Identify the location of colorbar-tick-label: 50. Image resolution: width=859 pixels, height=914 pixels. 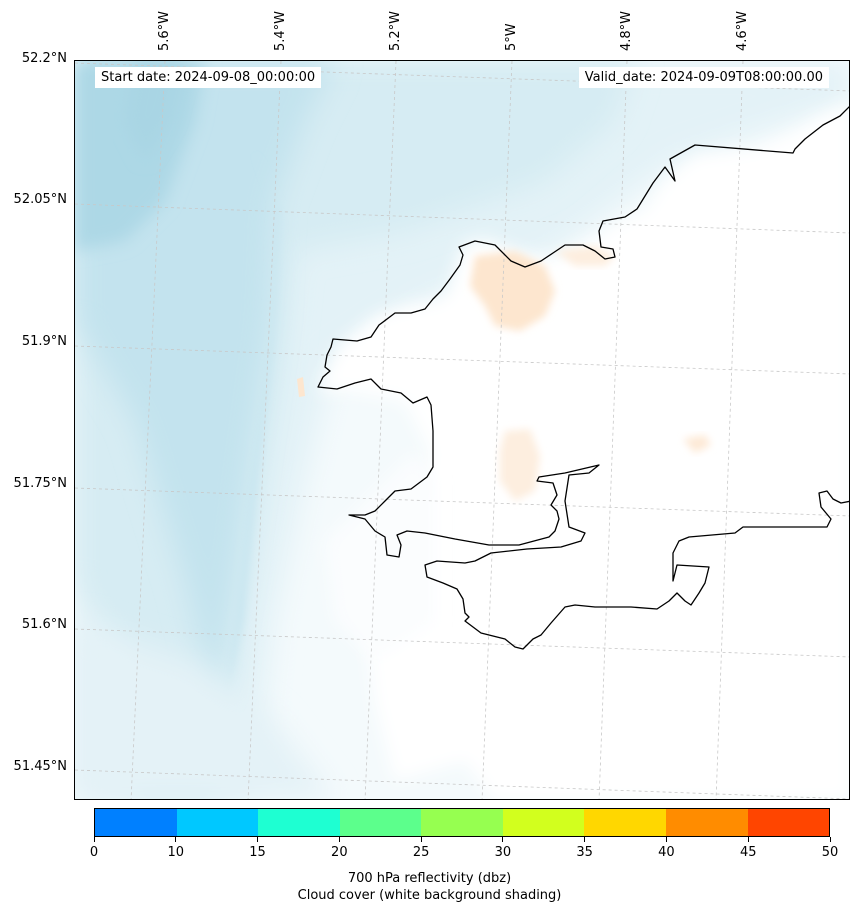
(830, 852).